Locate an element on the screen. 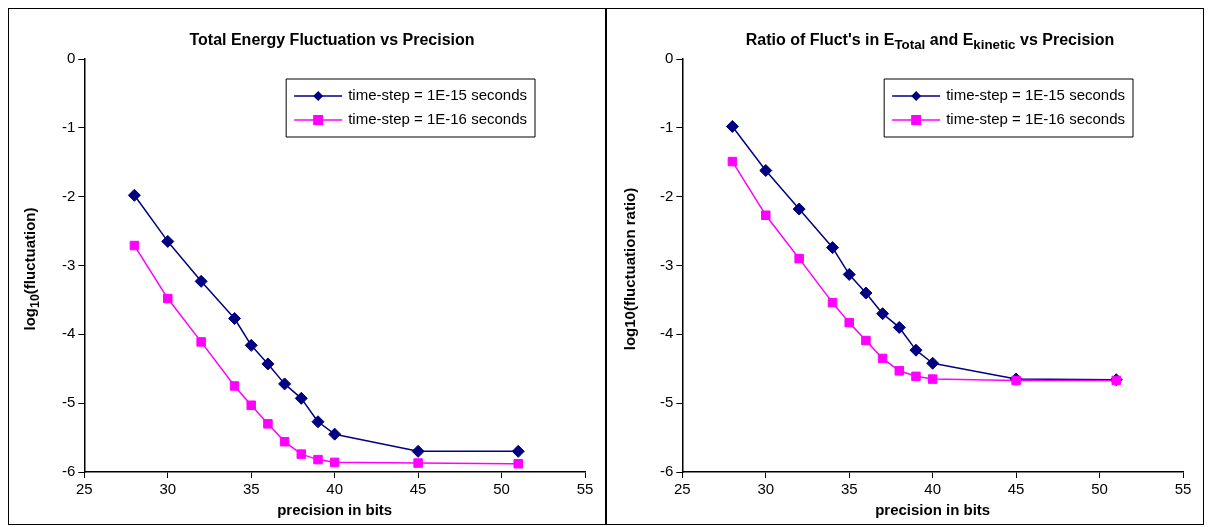  chart-title: Ratio of Fluct's in E$_{Total}$ and E$_{kinetic}$ vs Precision is located at coordinates (930, 42).